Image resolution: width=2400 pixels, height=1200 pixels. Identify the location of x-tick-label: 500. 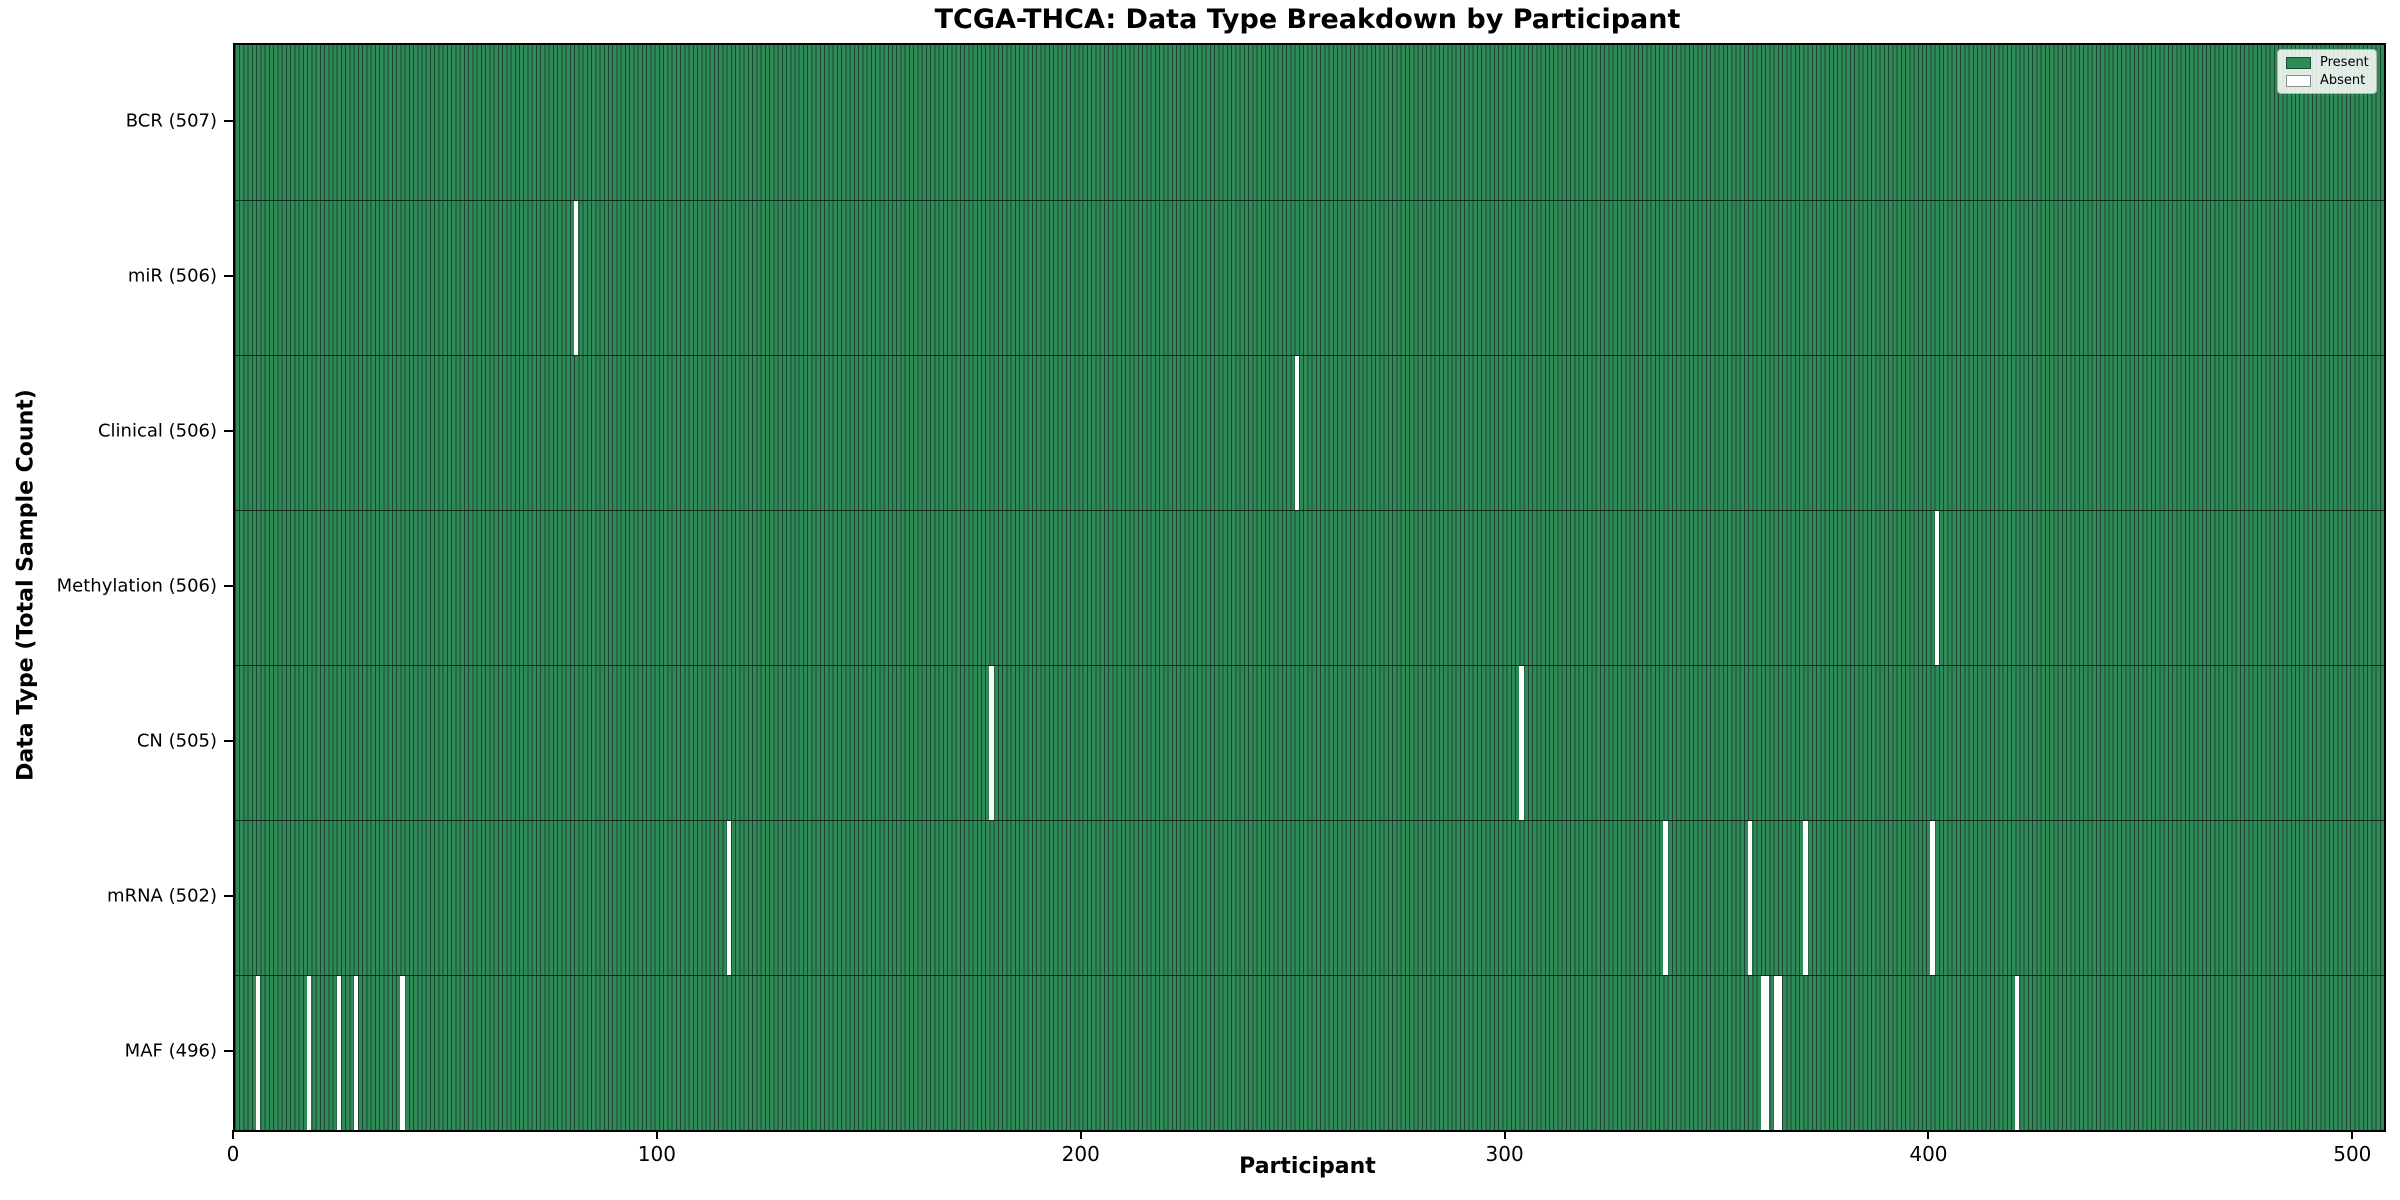
(2352, 1154).